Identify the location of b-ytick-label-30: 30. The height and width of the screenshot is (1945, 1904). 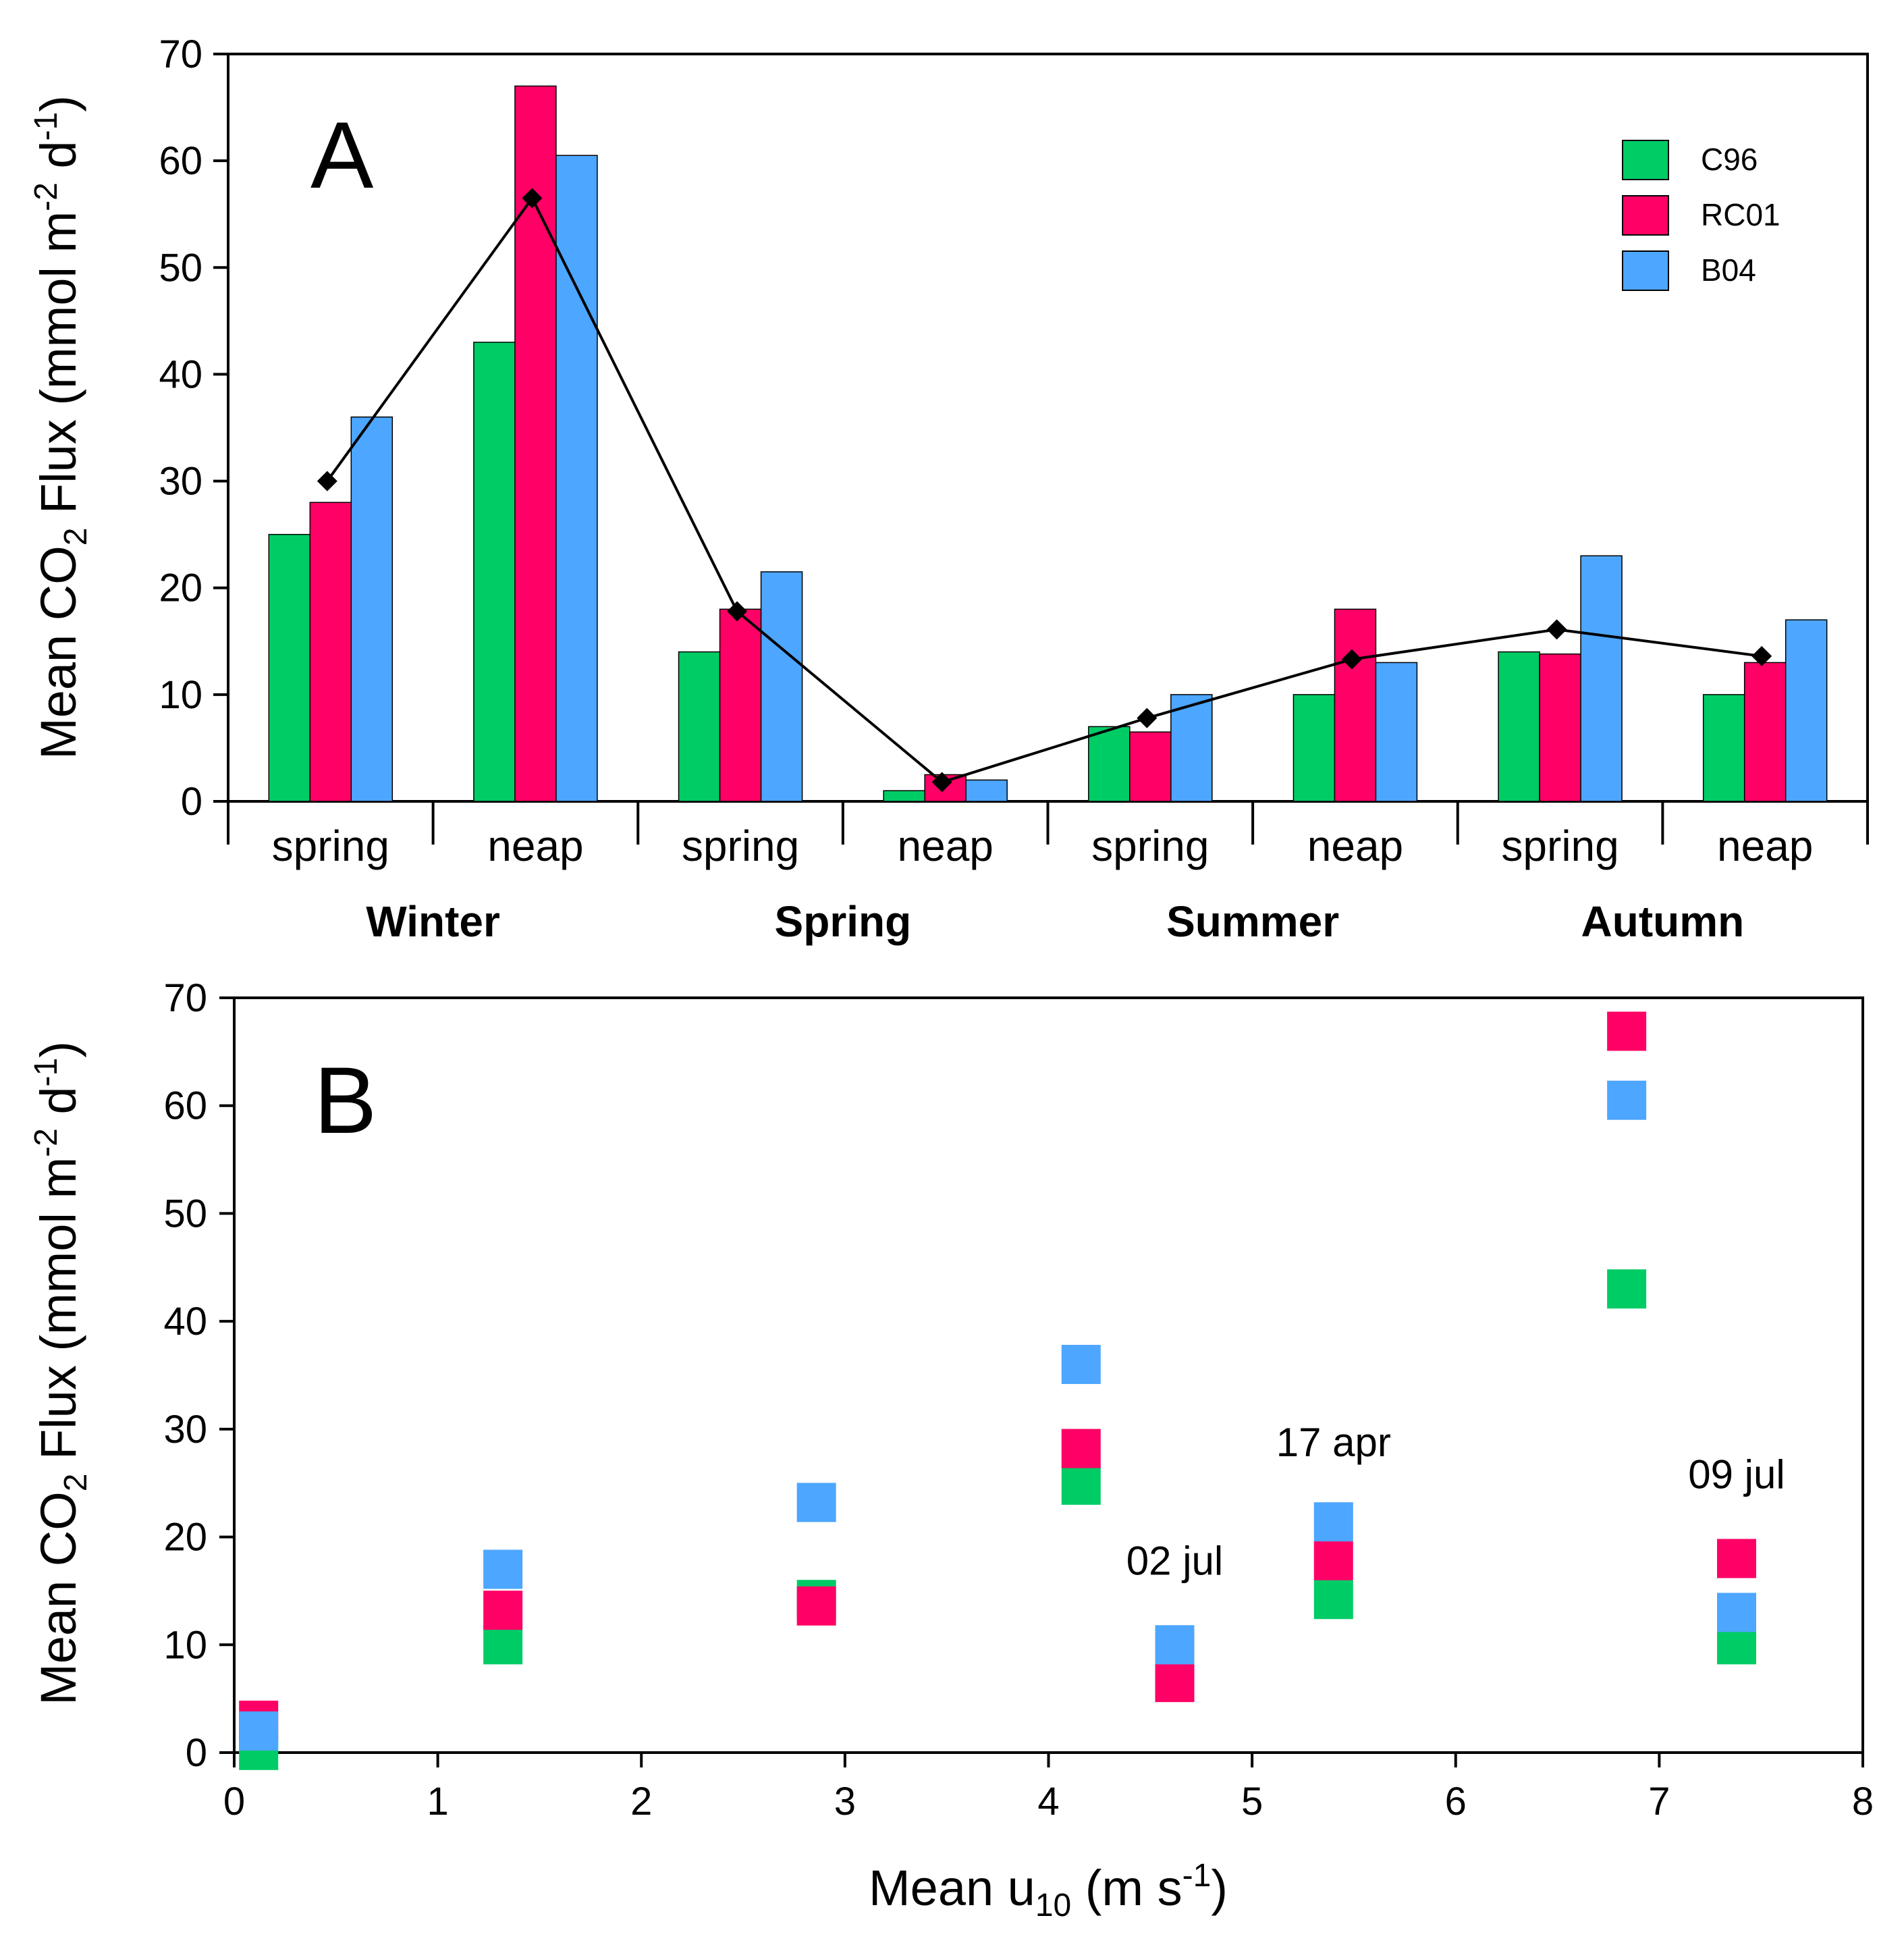
(185, 1429).